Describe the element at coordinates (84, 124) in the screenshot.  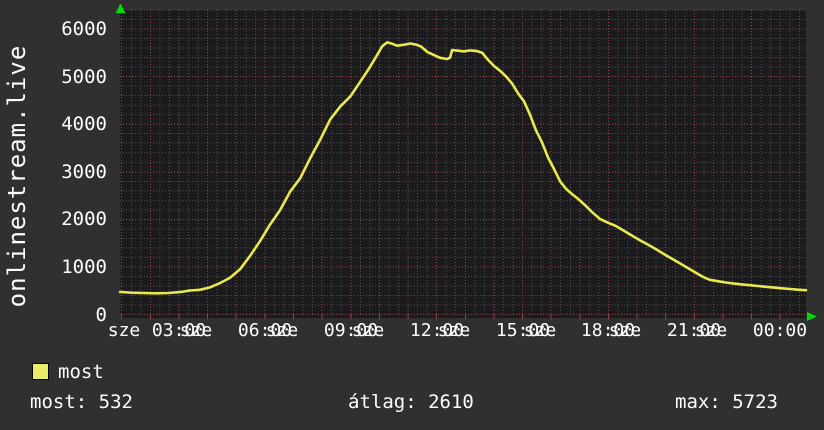
I see `y-tick-label: 4000` at that location.